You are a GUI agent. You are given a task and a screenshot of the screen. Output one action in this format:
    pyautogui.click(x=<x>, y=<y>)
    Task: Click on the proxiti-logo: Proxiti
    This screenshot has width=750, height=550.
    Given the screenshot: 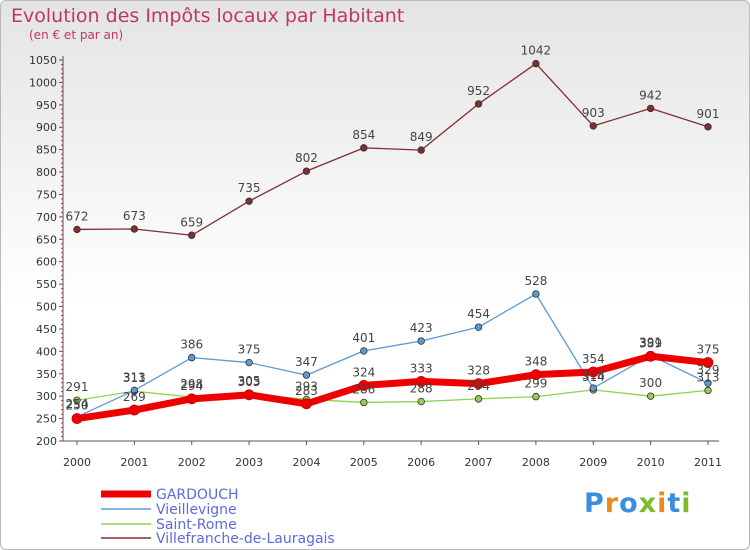 What is the action you would take?
    pyautogui.click(x=638, y=503)
    